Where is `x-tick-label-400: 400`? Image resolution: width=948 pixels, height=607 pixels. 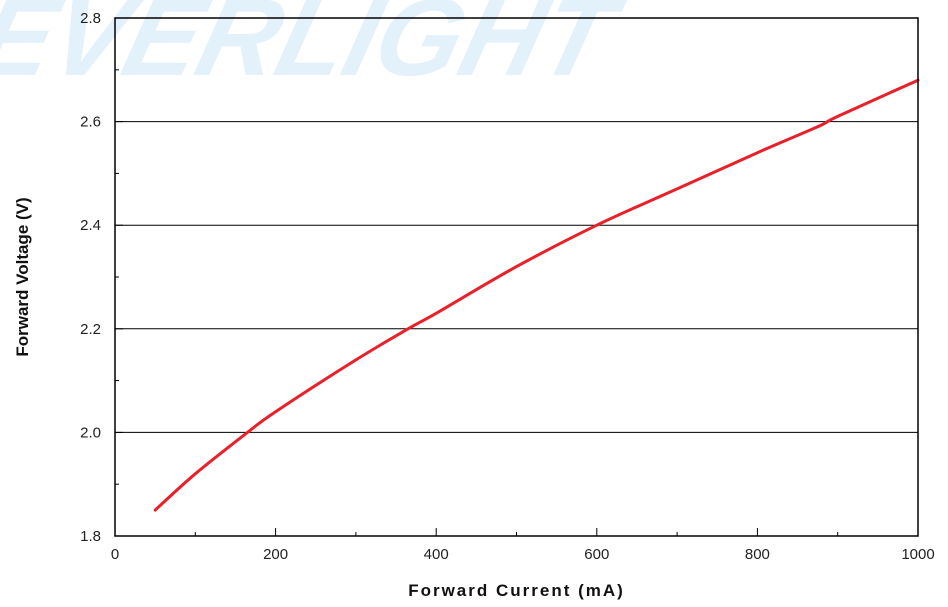 x-tick-label-400: 400 is located at coordinates (436, 554).